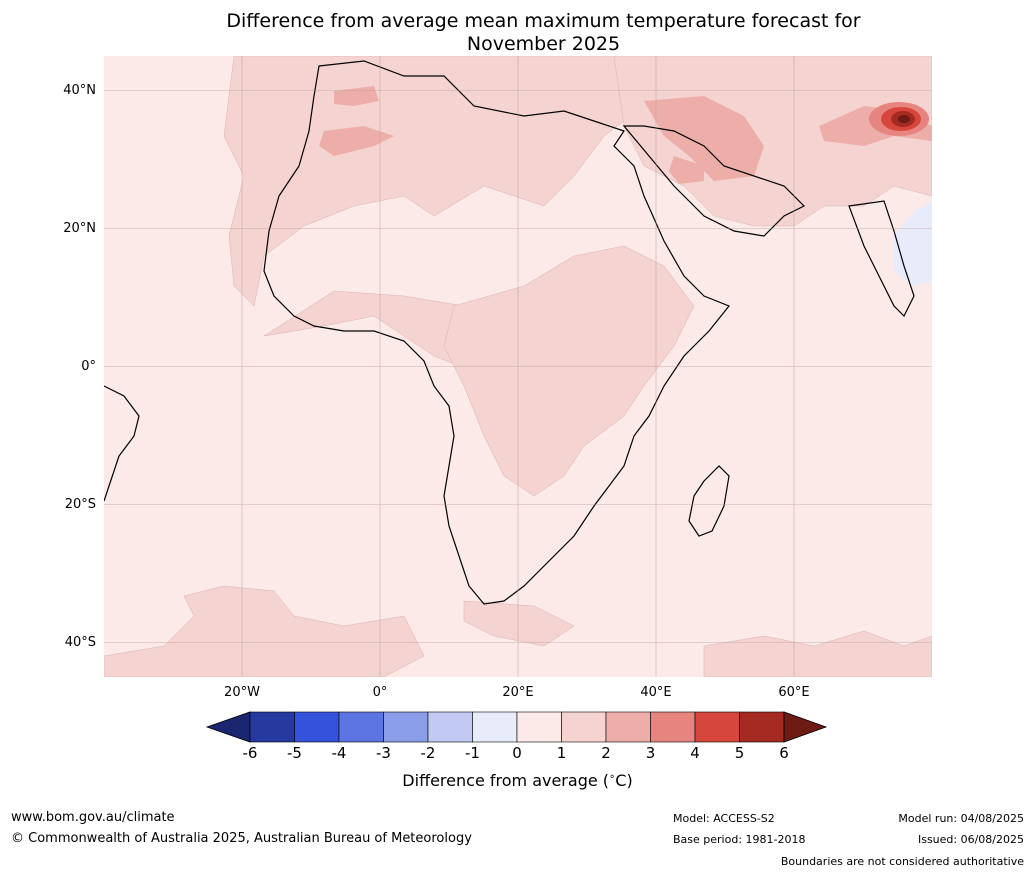 The height and width of the screenshot is (873, 1035). What do you see at coordinates (383, 753) in the screenshot?
I see `colorbar-tick-label: -3` at bounding box center [383, 753].